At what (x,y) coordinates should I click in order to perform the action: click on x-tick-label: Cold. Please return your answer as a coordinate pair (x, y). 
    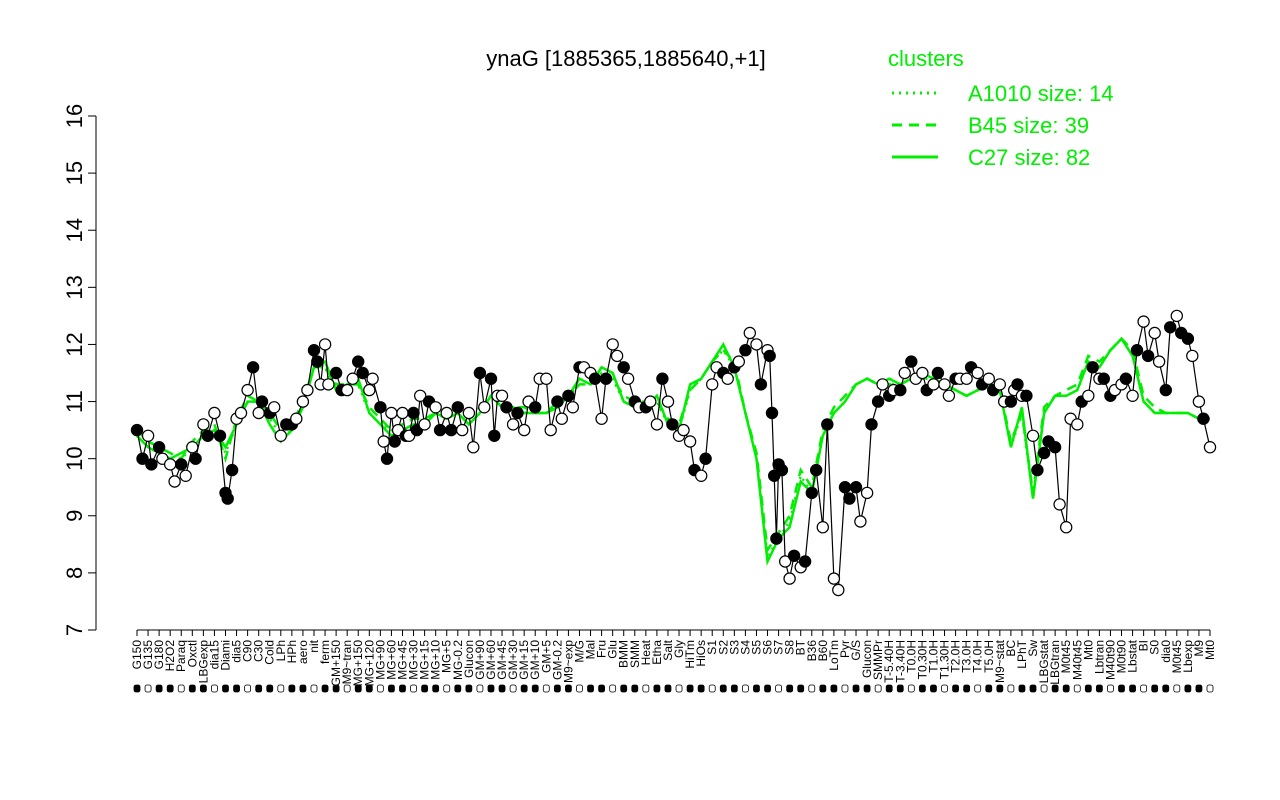
    Looking at the image, I should click on (270, 652).